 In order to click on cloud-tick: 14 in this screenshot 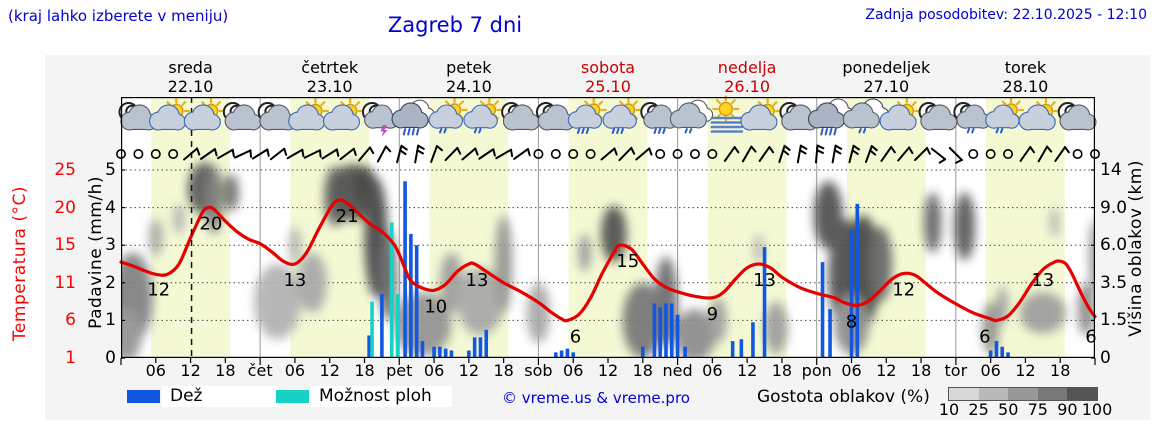, I will do `click(1111, 170)`.